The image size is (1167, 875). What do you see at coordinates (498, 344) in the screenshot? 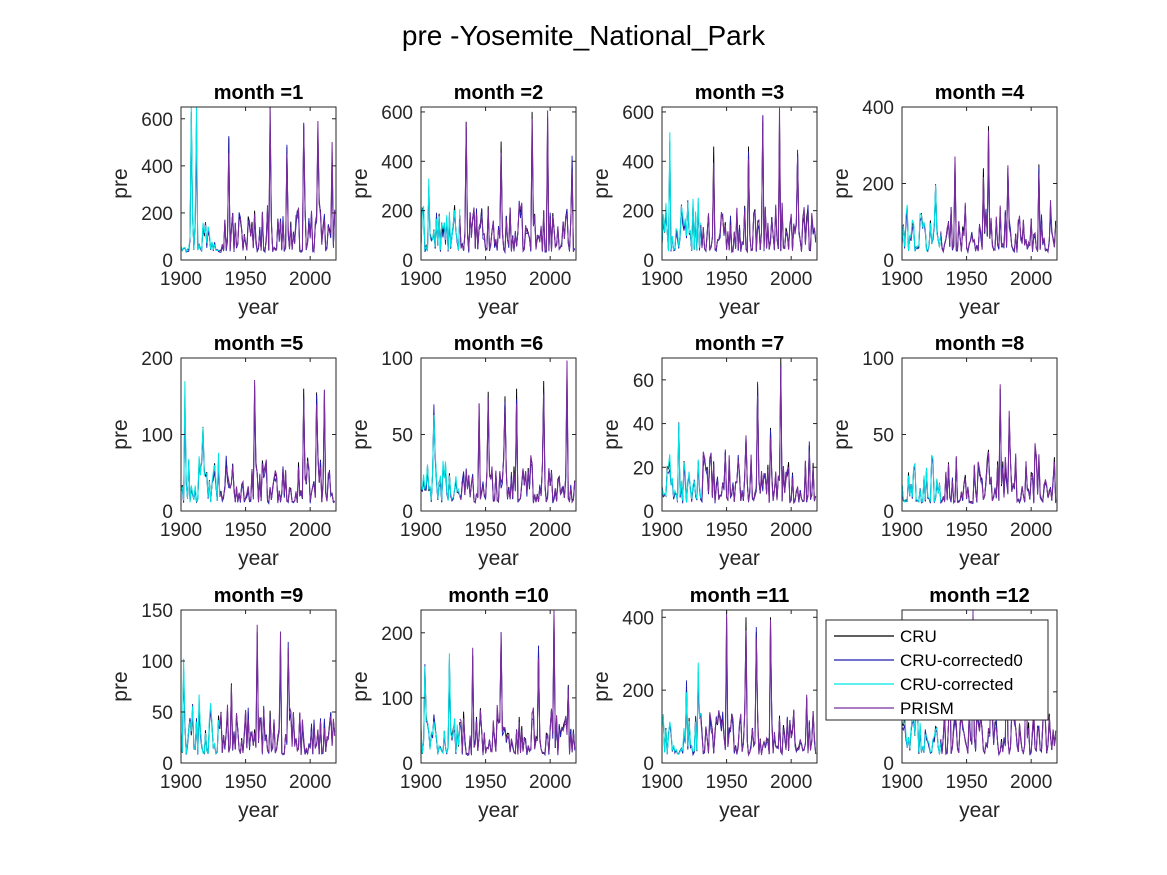
I see `subplot-title: month =6` at bounding box center [498, 344].